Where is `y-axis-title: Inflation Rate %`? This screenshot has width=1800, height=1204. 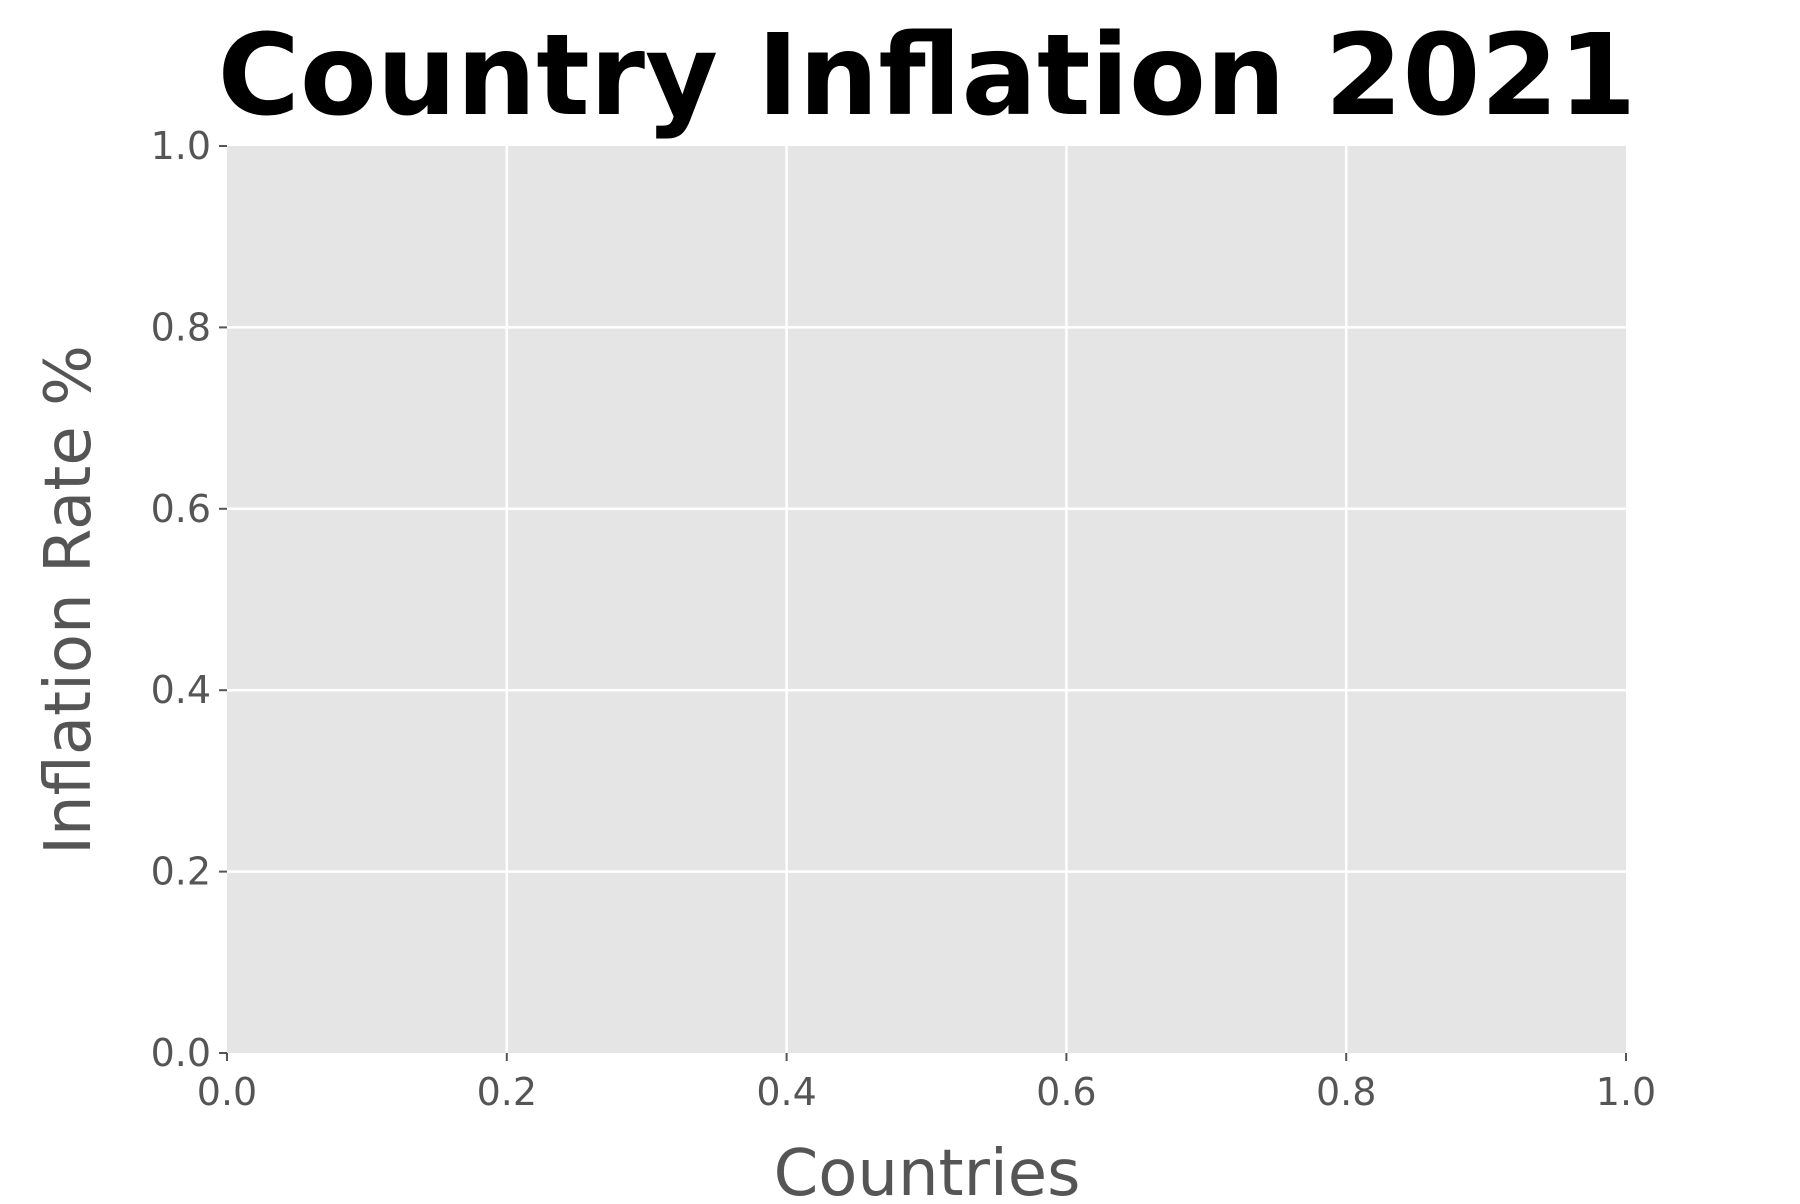
y-axis-title: Inflation Rate % is located at coordinates (69, 600).